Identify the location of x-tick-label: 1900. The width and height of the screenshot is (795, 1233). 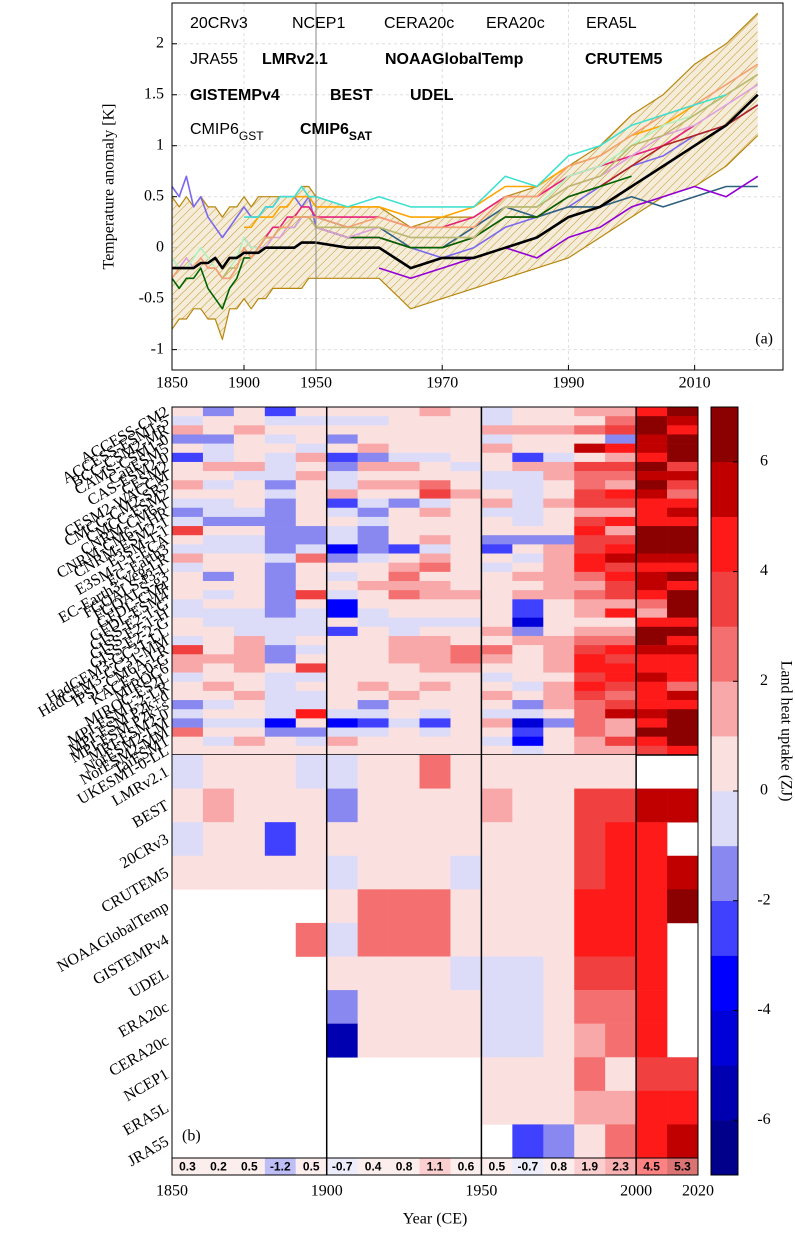
(327, 1191).